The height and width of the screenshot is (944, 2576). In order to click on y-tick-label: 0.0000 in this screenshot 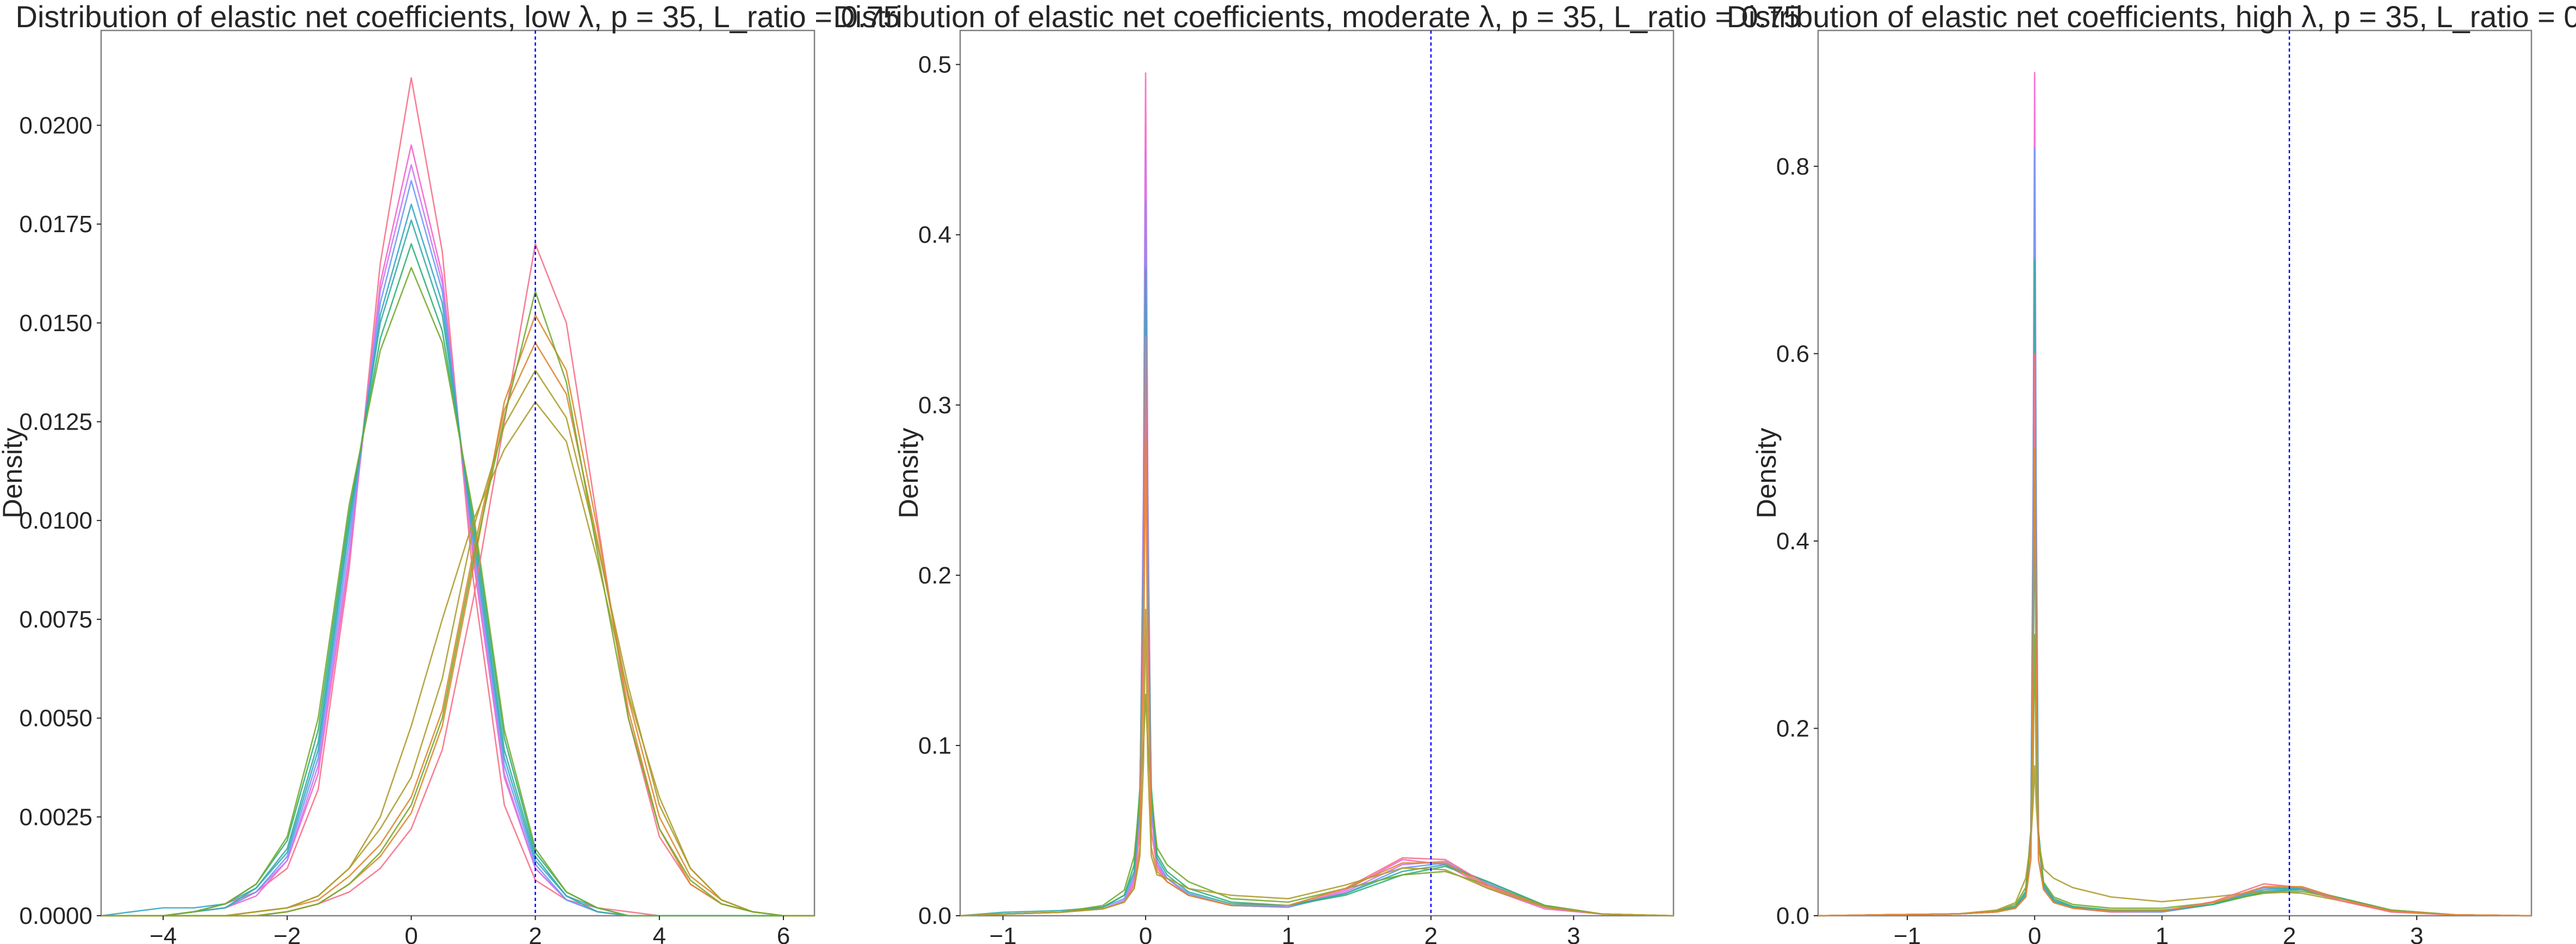, I will do `click(55, 916)`.